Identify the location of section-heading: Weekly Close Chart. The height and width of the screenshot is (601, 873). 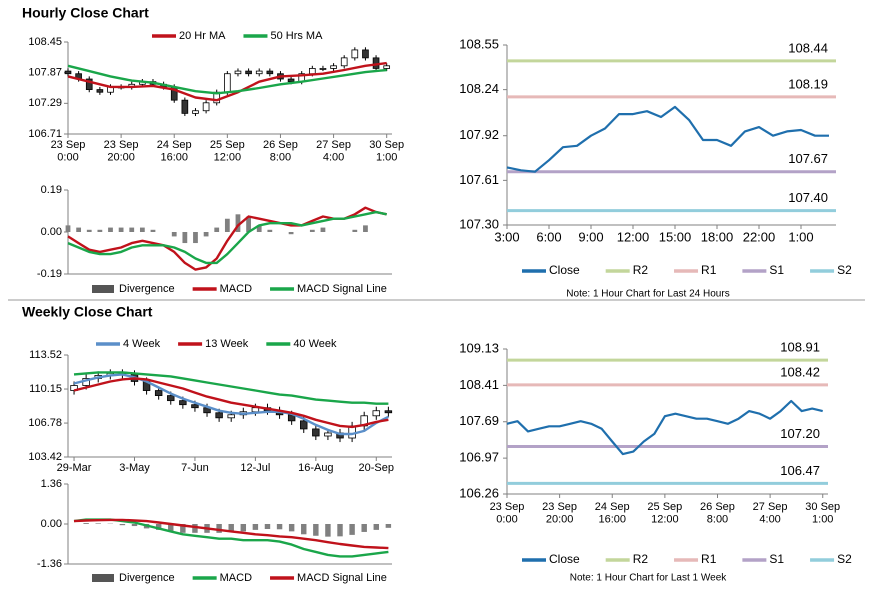
(87, 312).